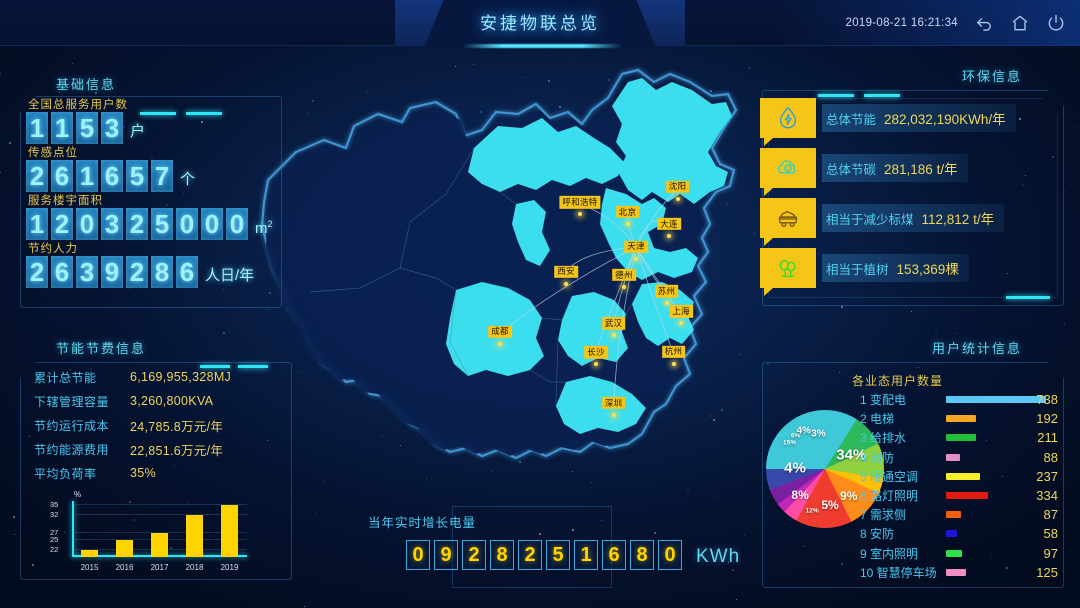 This screenshot has width=1080, height=608. Describe the element at coordinates (669, 224) in the screenshot. I see `city-label-大连: 大连` at that location.